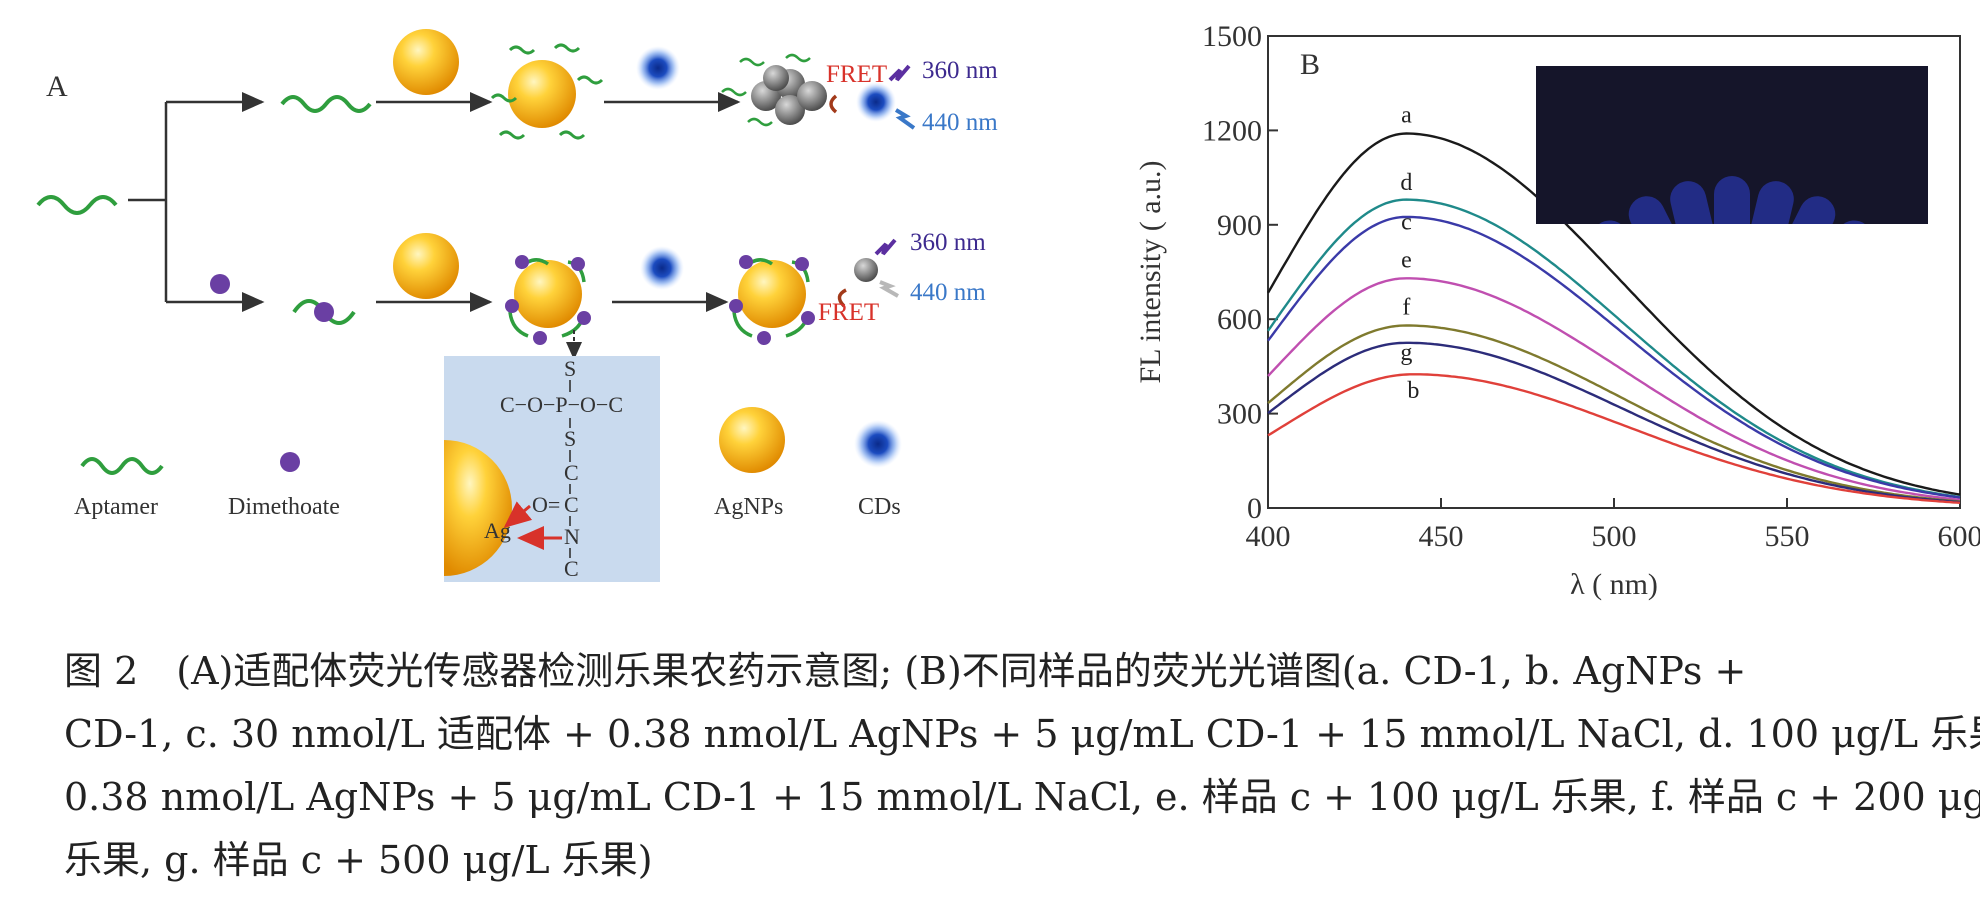 The width and height of the screenshot is (1980, 912). Describe the element at coordinates (571, 504) in the screenshot. I see `chem-c2: C` at that location.